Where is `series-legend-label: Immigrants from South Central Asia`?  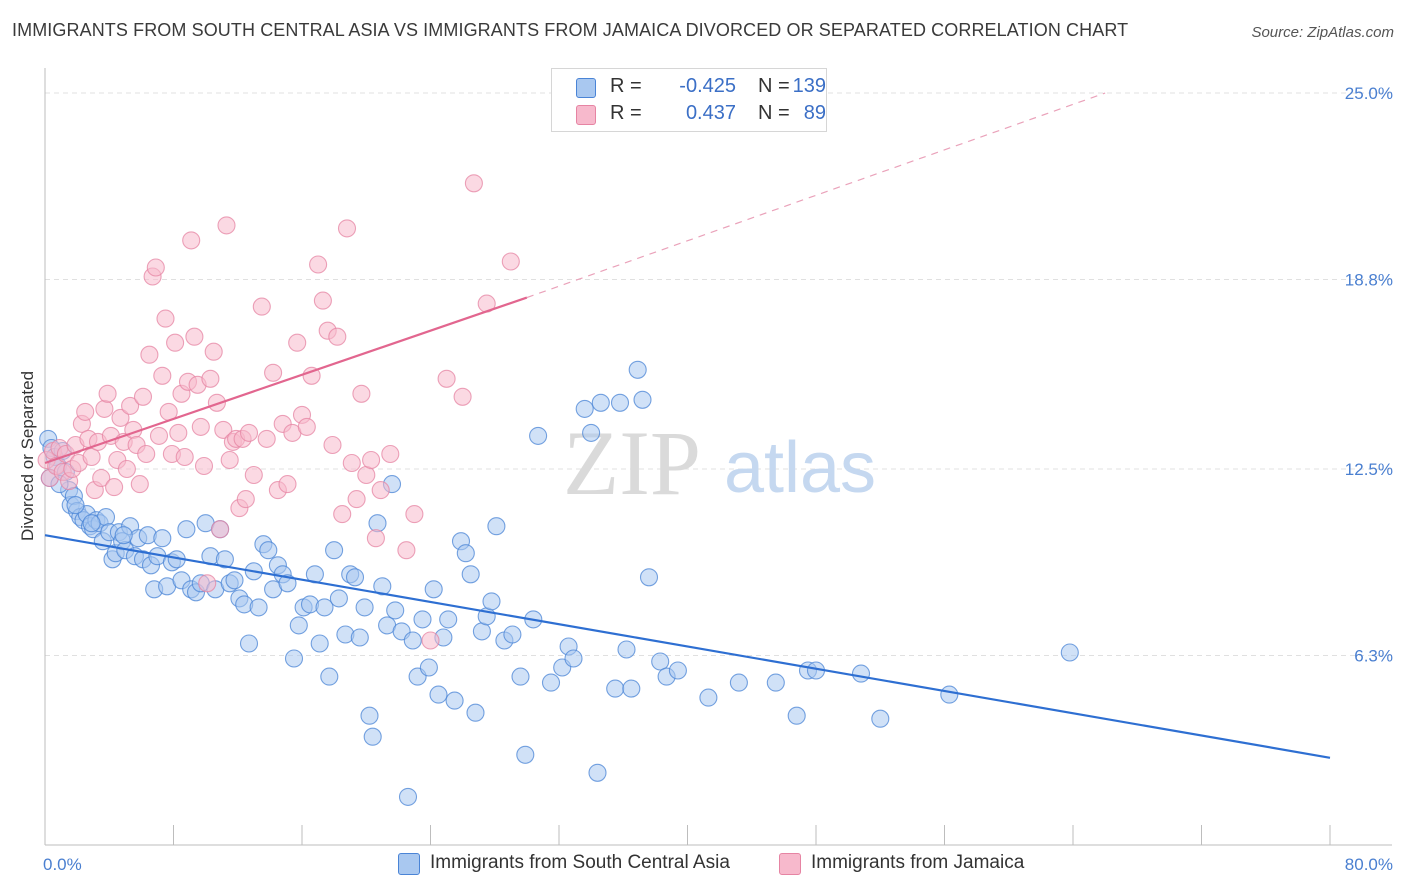
series-legend-label: Immigrants from South Central Asia is located at coordinates (580, 862).